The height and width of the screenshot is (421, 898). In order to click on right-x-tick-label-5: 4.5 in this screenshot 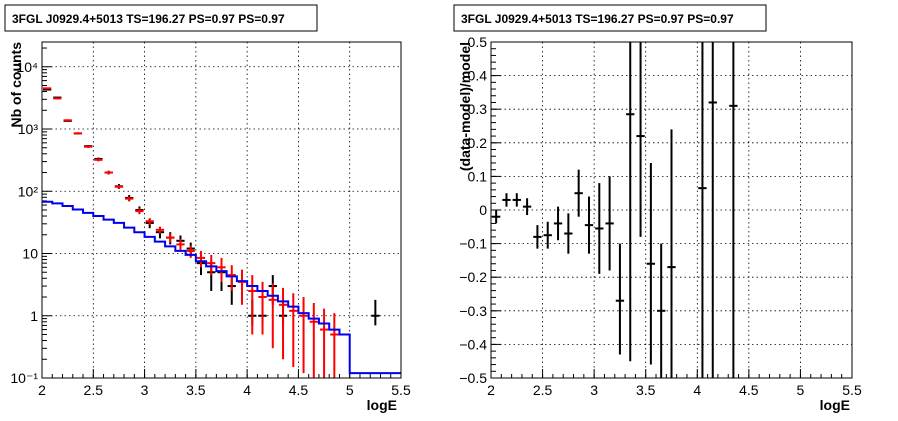, I will do `click(749, 390)`.